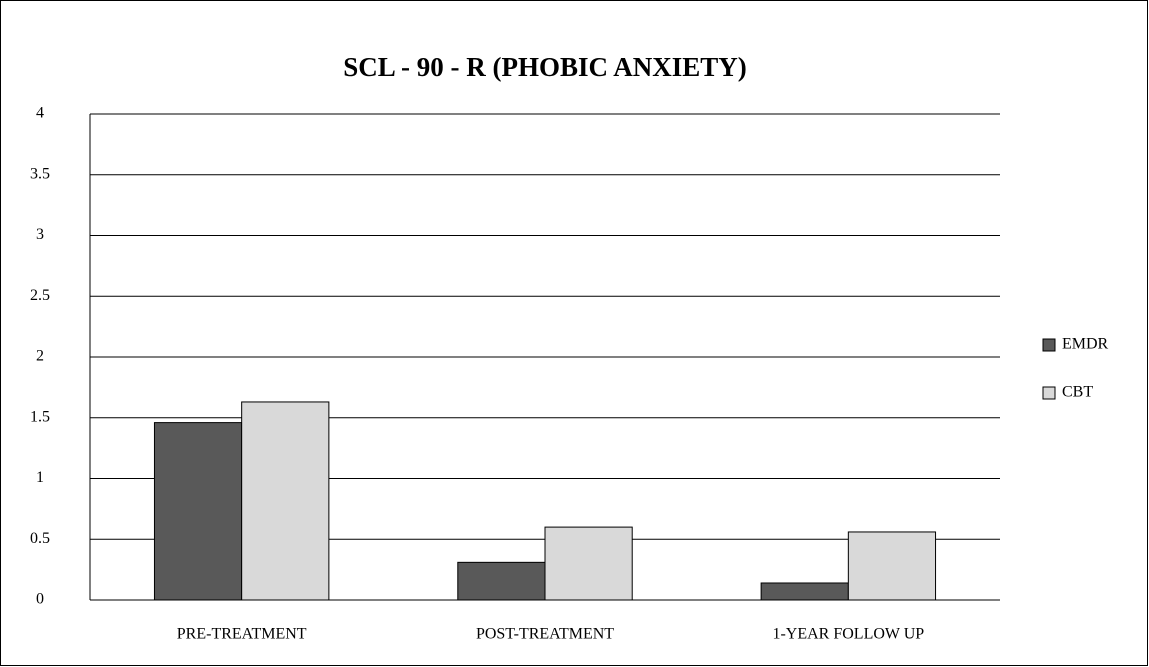 Image resolution: width=1149 pixels, height=667 pixels. I want to click on chart-title: SCL - 90 - R (PHOBIC ANXIETY), so click(545, 67).